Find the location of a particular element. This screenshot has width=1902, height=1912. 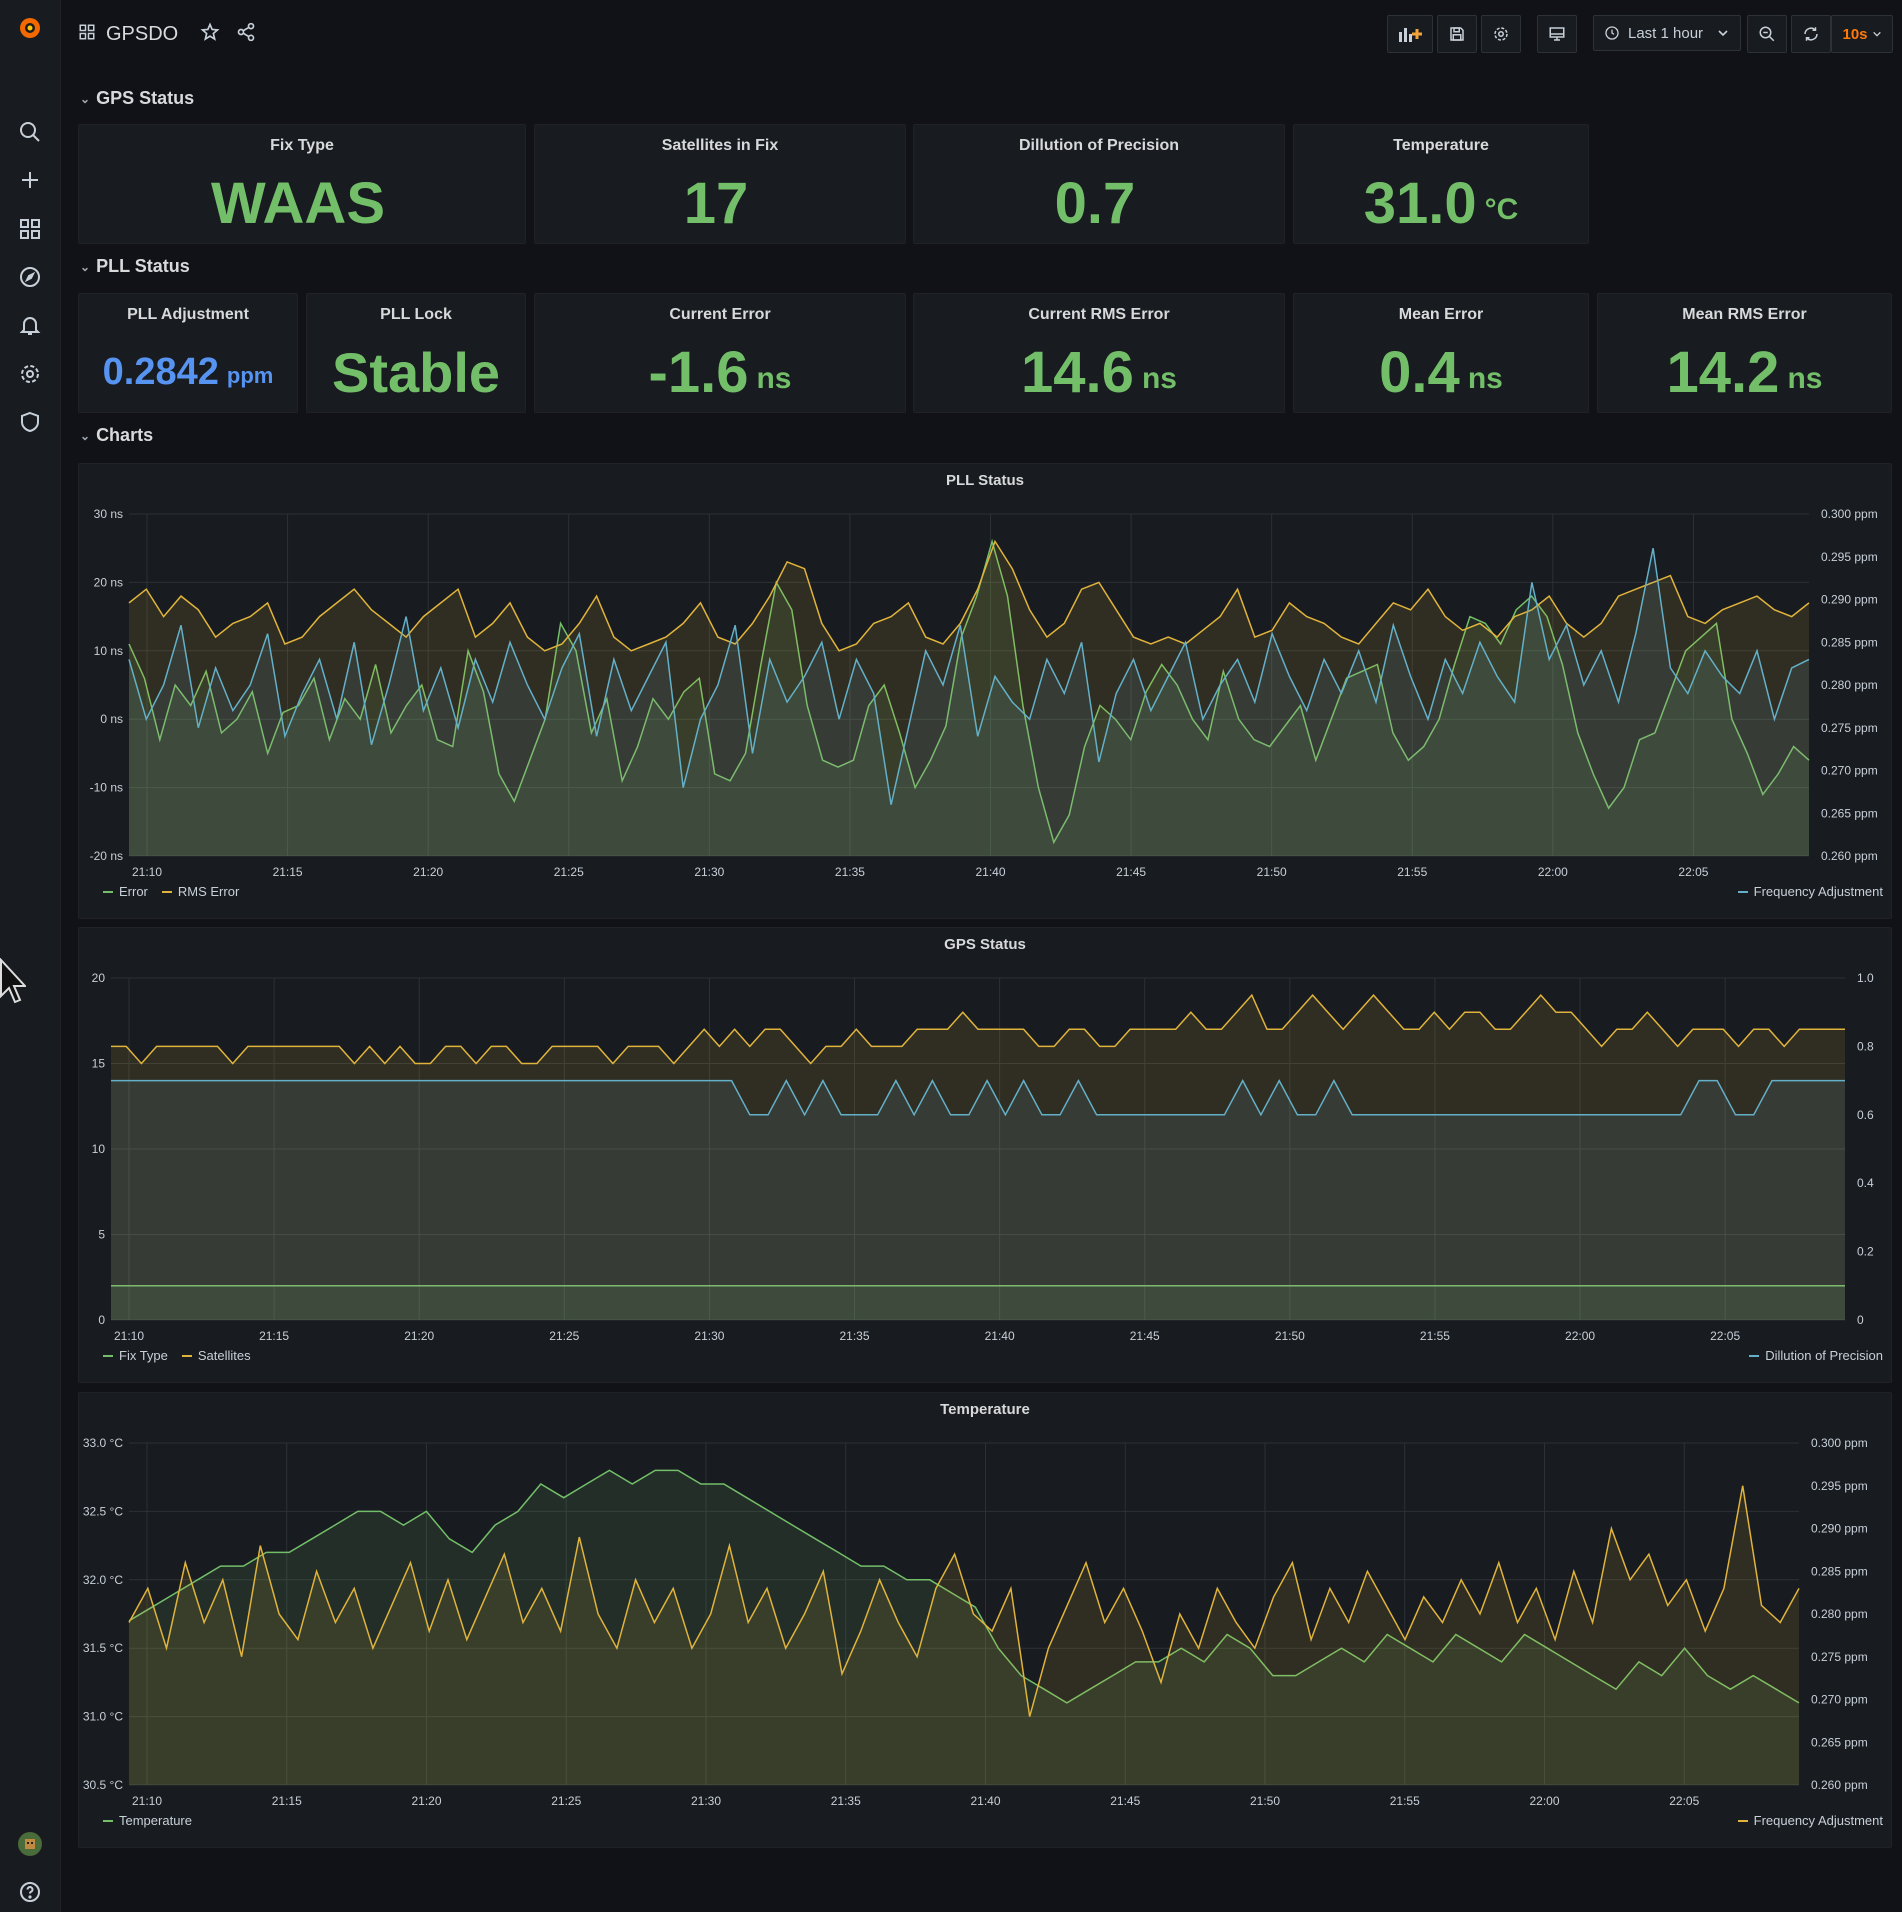

add-panel-button is located at coordinates (1410, 34).